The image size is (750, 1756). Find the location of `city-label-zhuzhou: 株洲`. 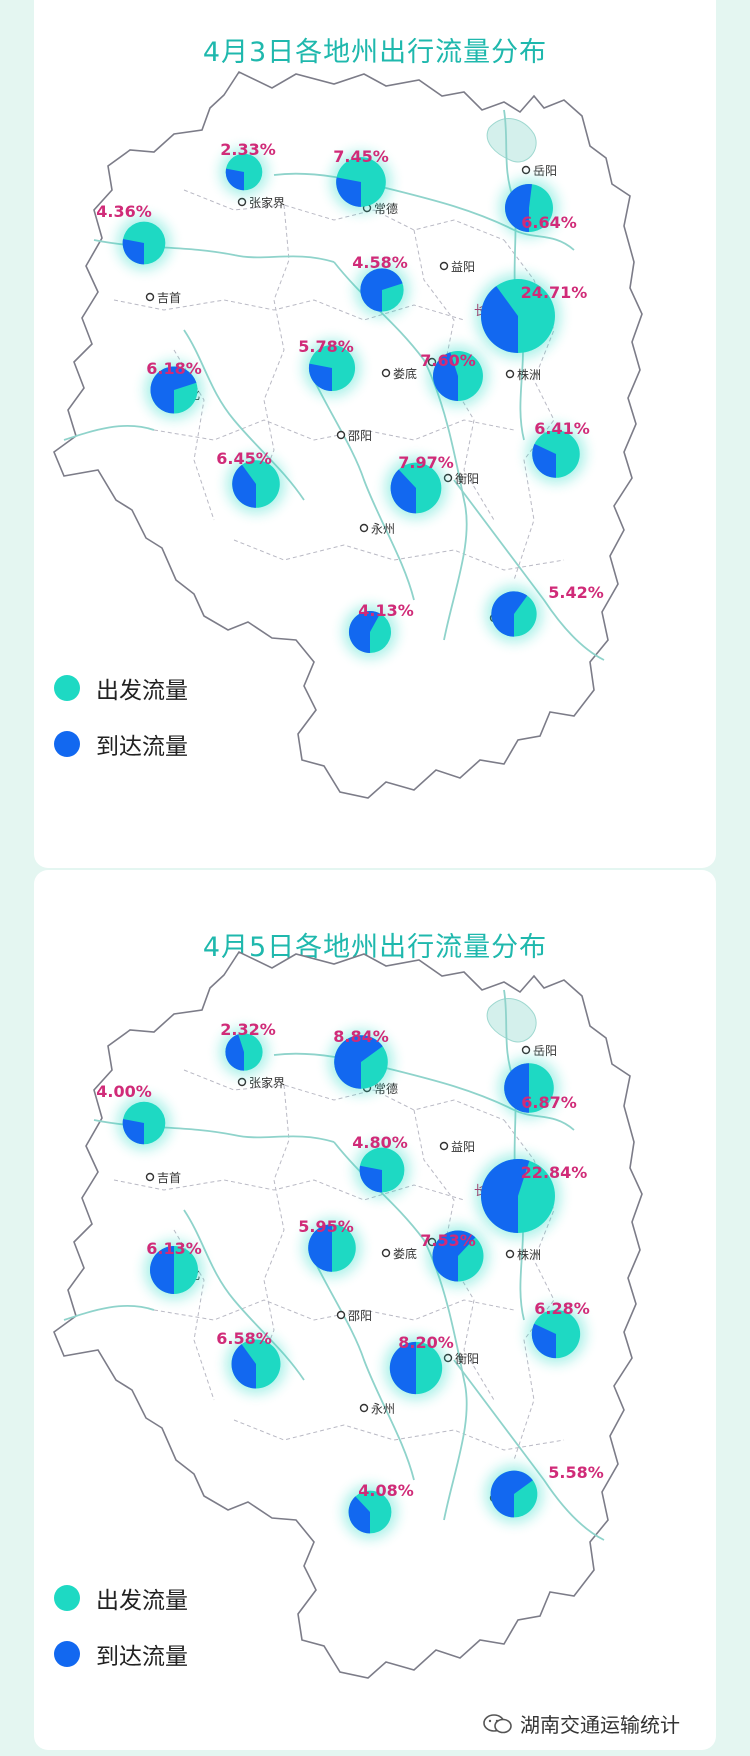

city-label-zhuzhou: 株洲 is located at coordinates (529, 1254).